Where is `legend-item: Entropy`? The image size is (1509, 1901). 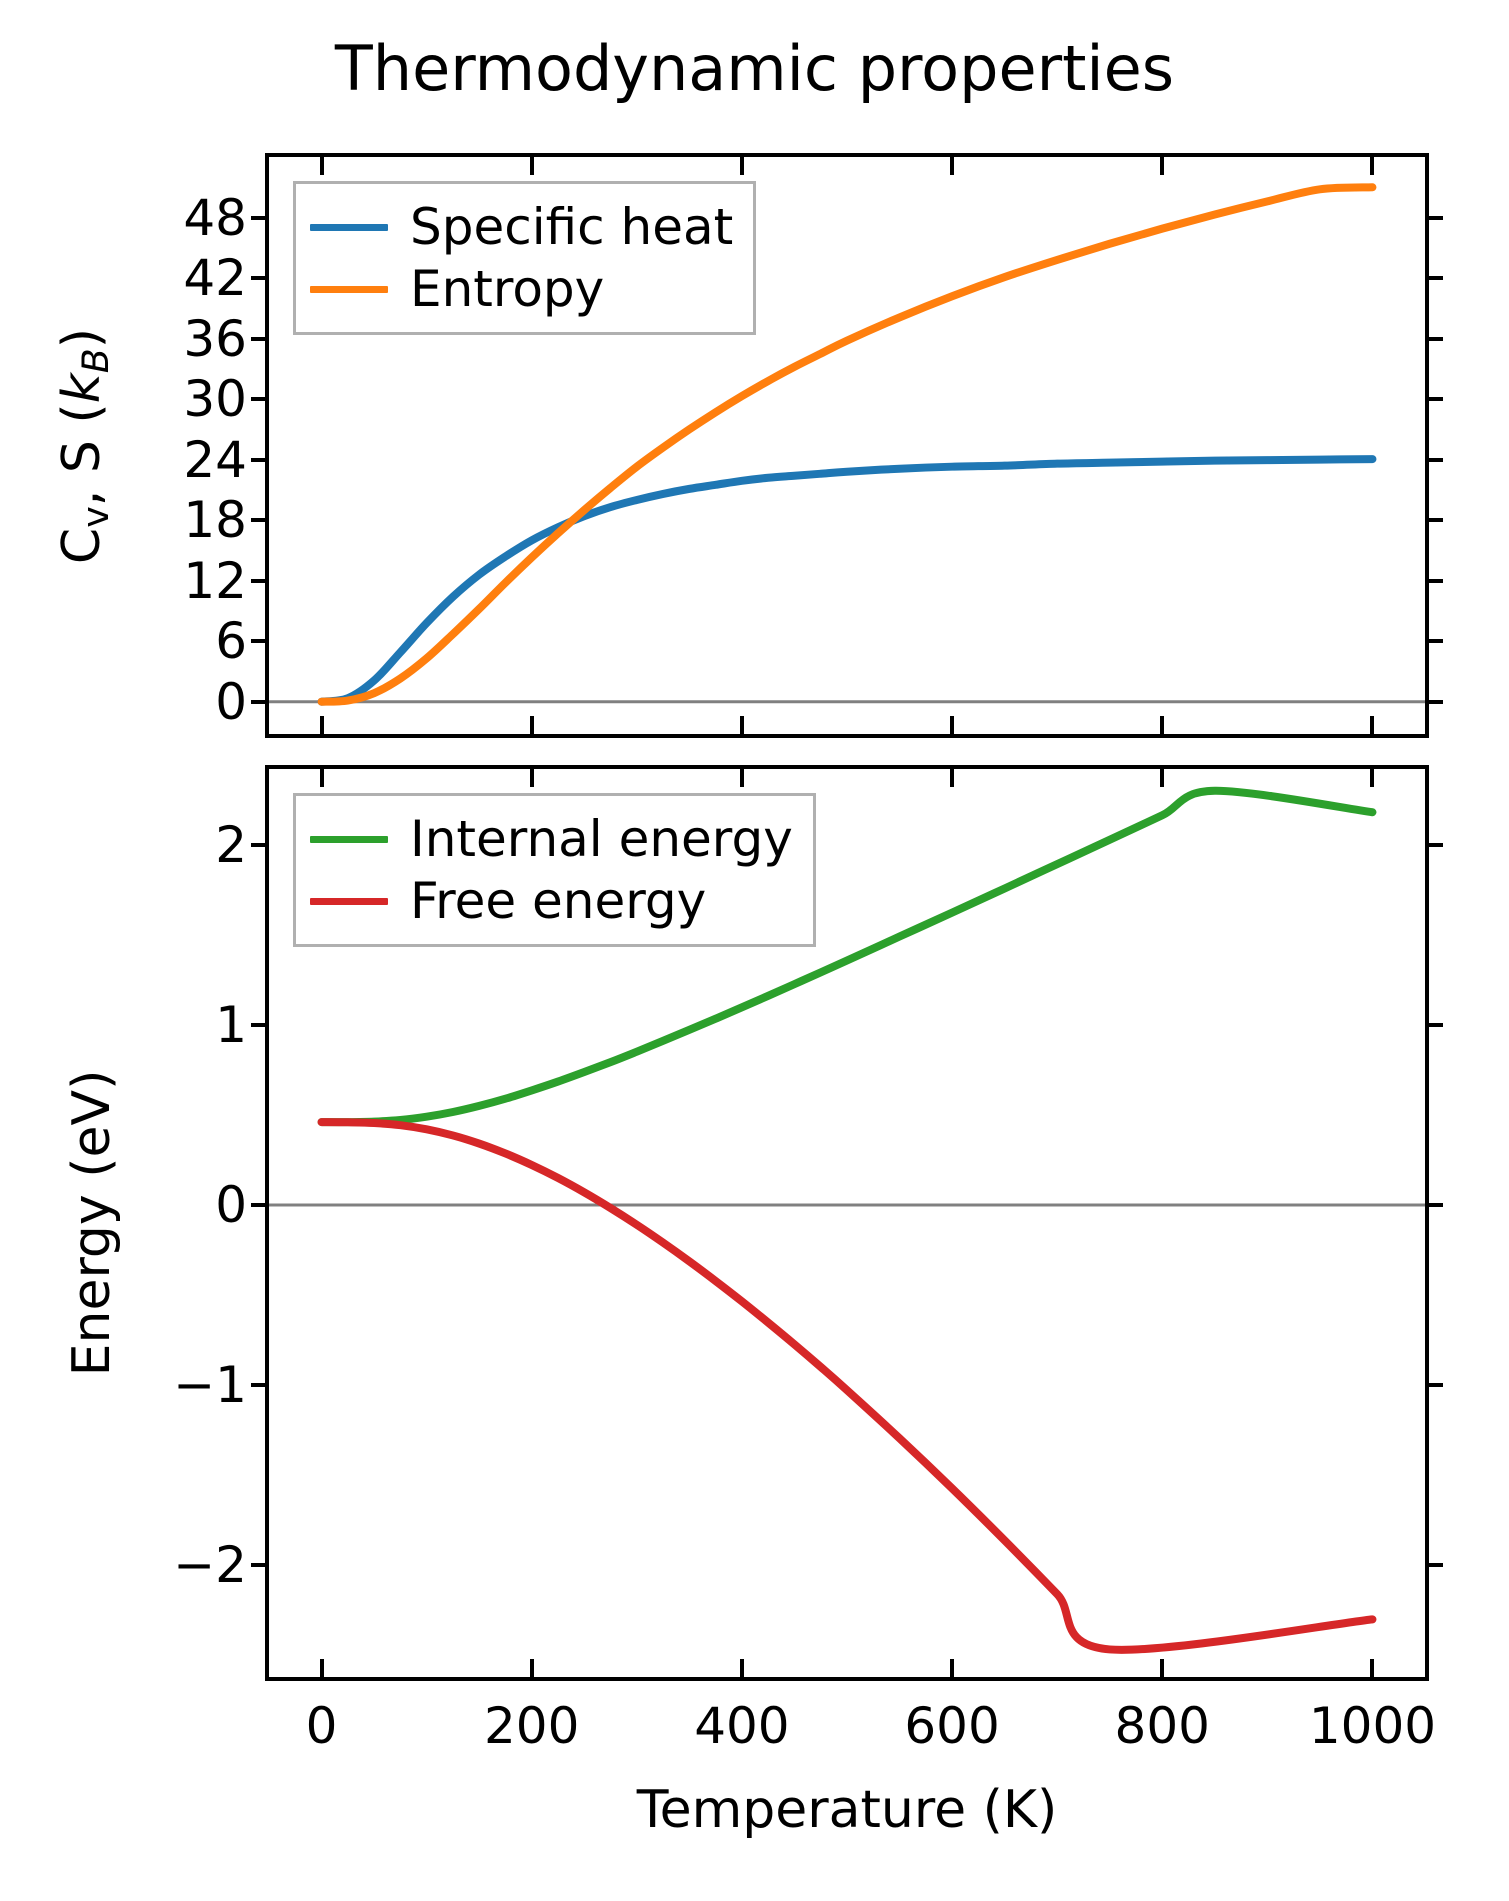 legend-item: Entropy is located at coordinates (521, 289).